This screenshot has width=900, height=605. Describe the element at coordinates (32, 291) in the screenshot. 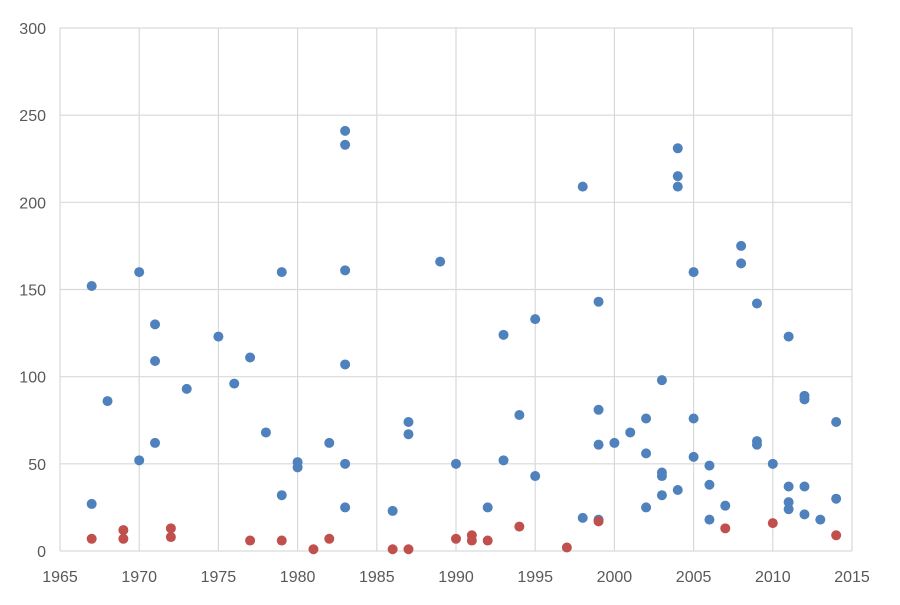

I see `y-tick-label: 150` at that location.